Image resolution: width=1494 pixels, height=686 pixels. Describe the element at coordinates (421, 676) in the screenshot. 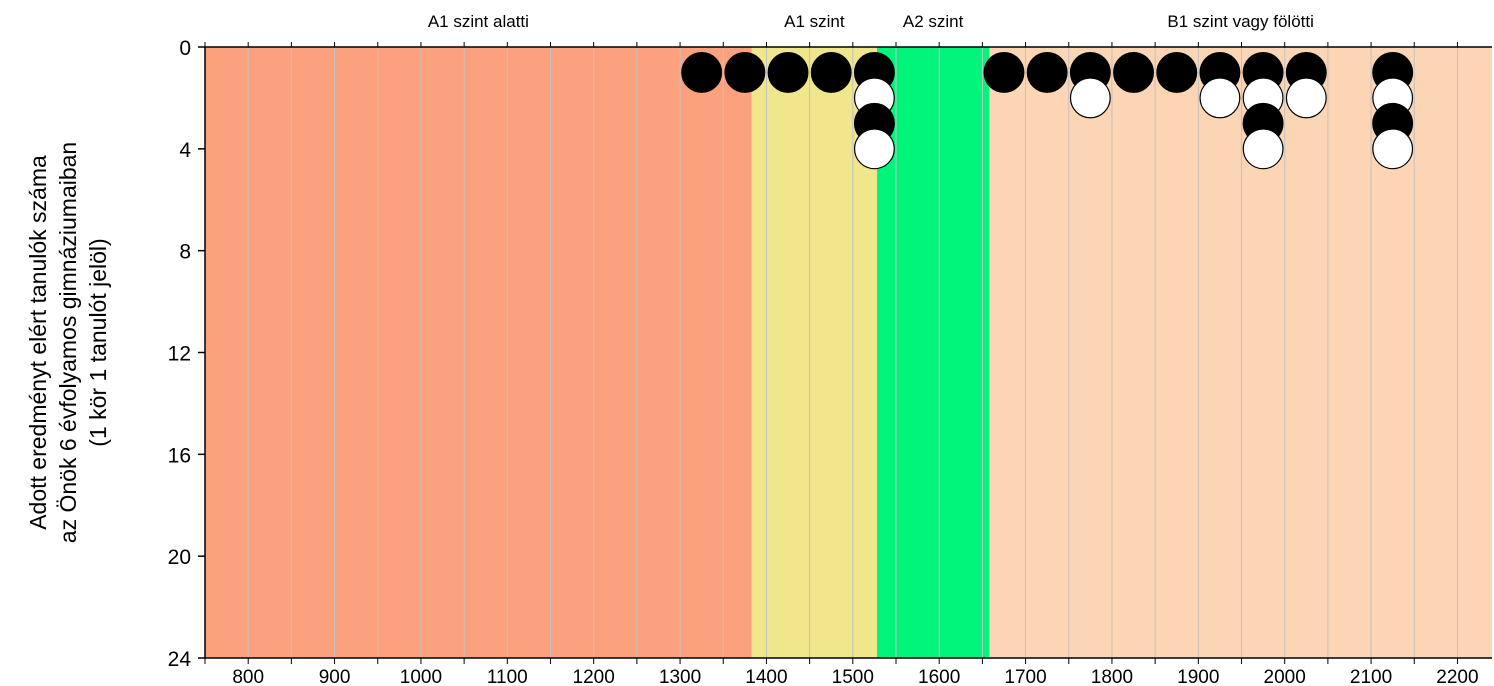

I see `x-tick-label-2: 1000` at that location.